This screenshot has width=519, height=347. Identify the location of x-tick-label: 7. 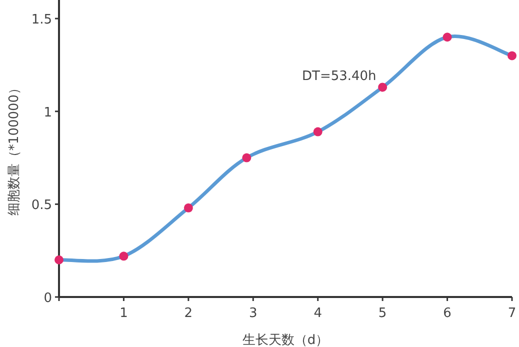
(512, 313).